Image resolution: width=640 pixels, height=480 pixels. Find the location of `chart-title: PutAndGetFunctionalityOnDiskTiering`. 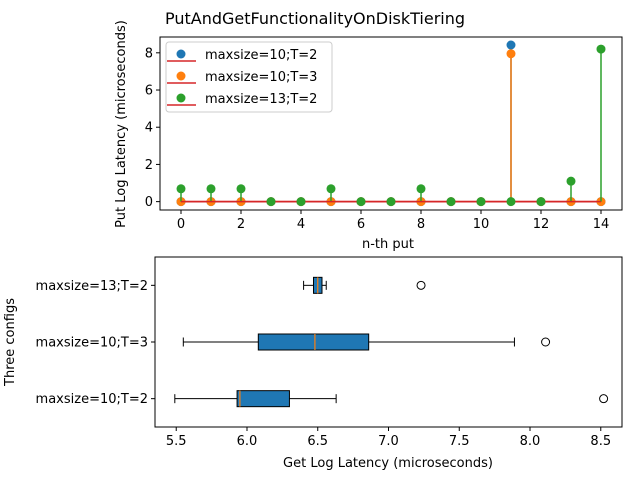

chart-title: PutAndGetFunctionalityOnDiskTiering is located at coordinates (315, 18).